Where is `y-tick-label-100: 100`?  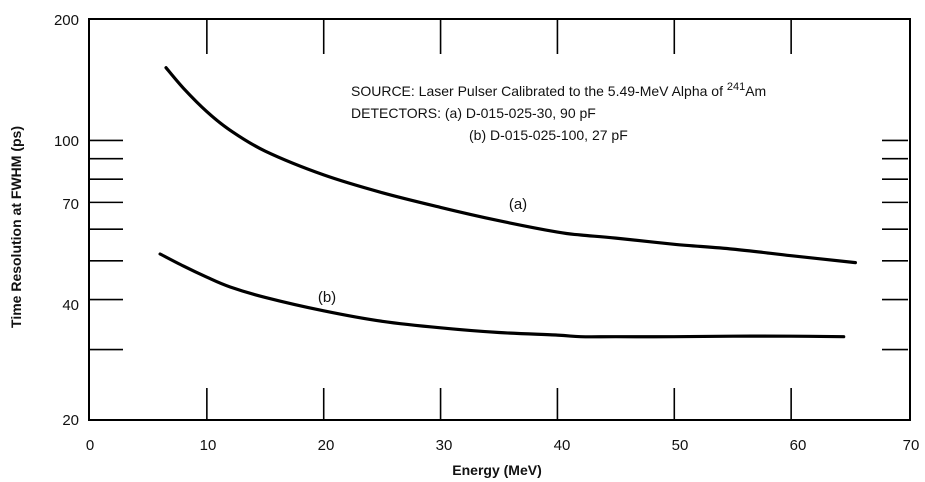 y-tick-label-100: 100 is located at coordinates (66, 141).